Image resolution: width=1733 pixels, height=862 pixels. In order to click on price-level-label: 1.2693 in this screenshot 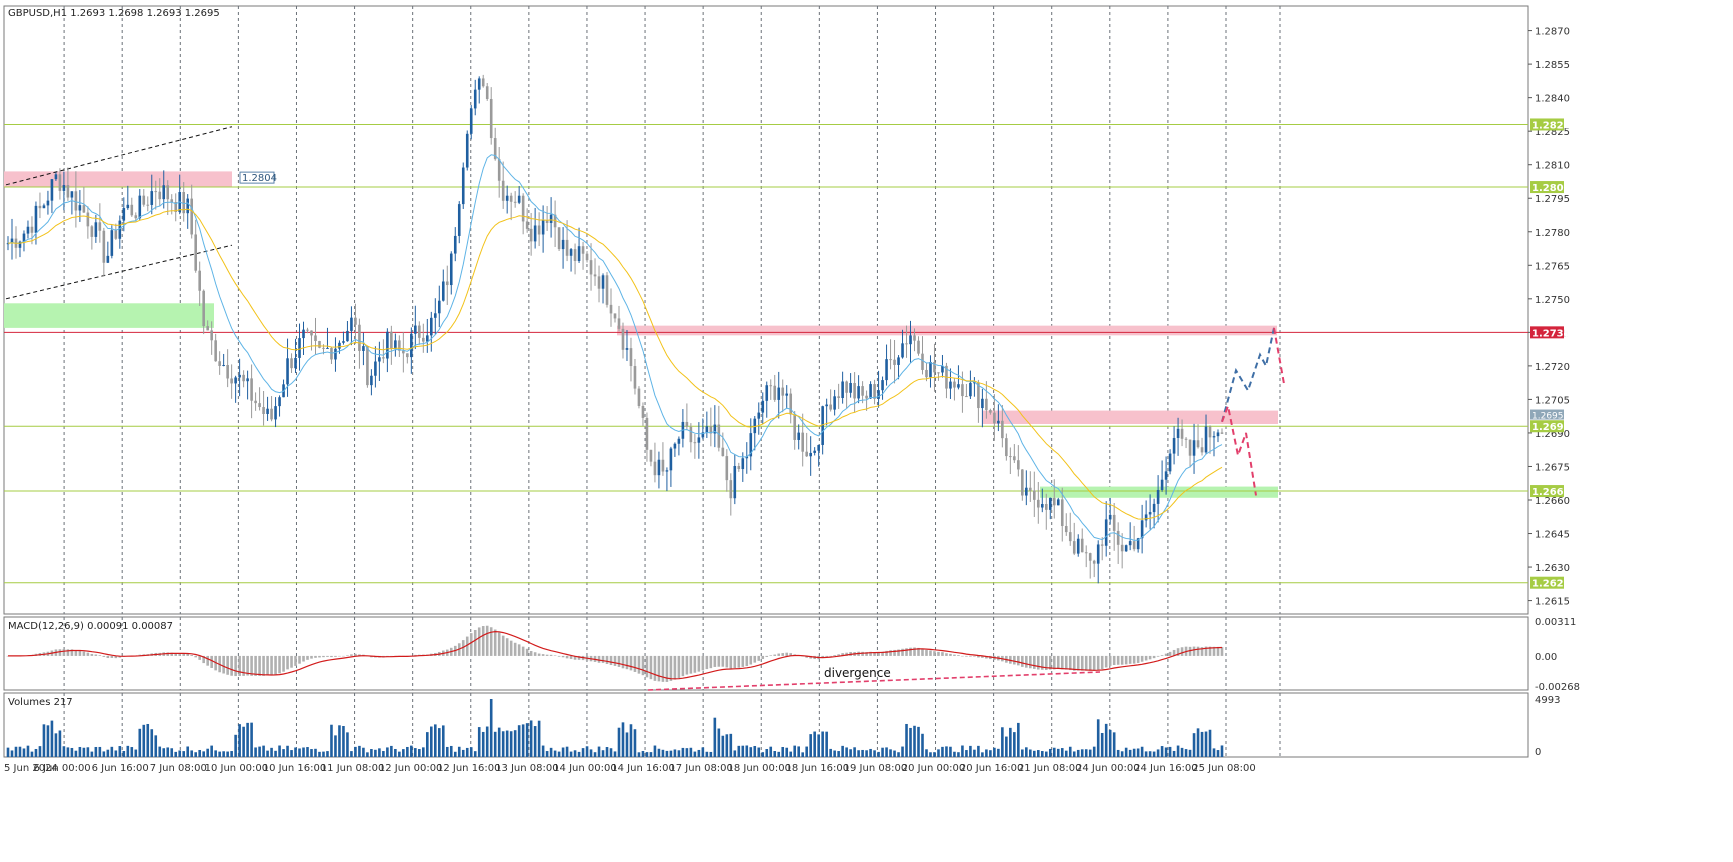, I will do `click(1551, 427)`.